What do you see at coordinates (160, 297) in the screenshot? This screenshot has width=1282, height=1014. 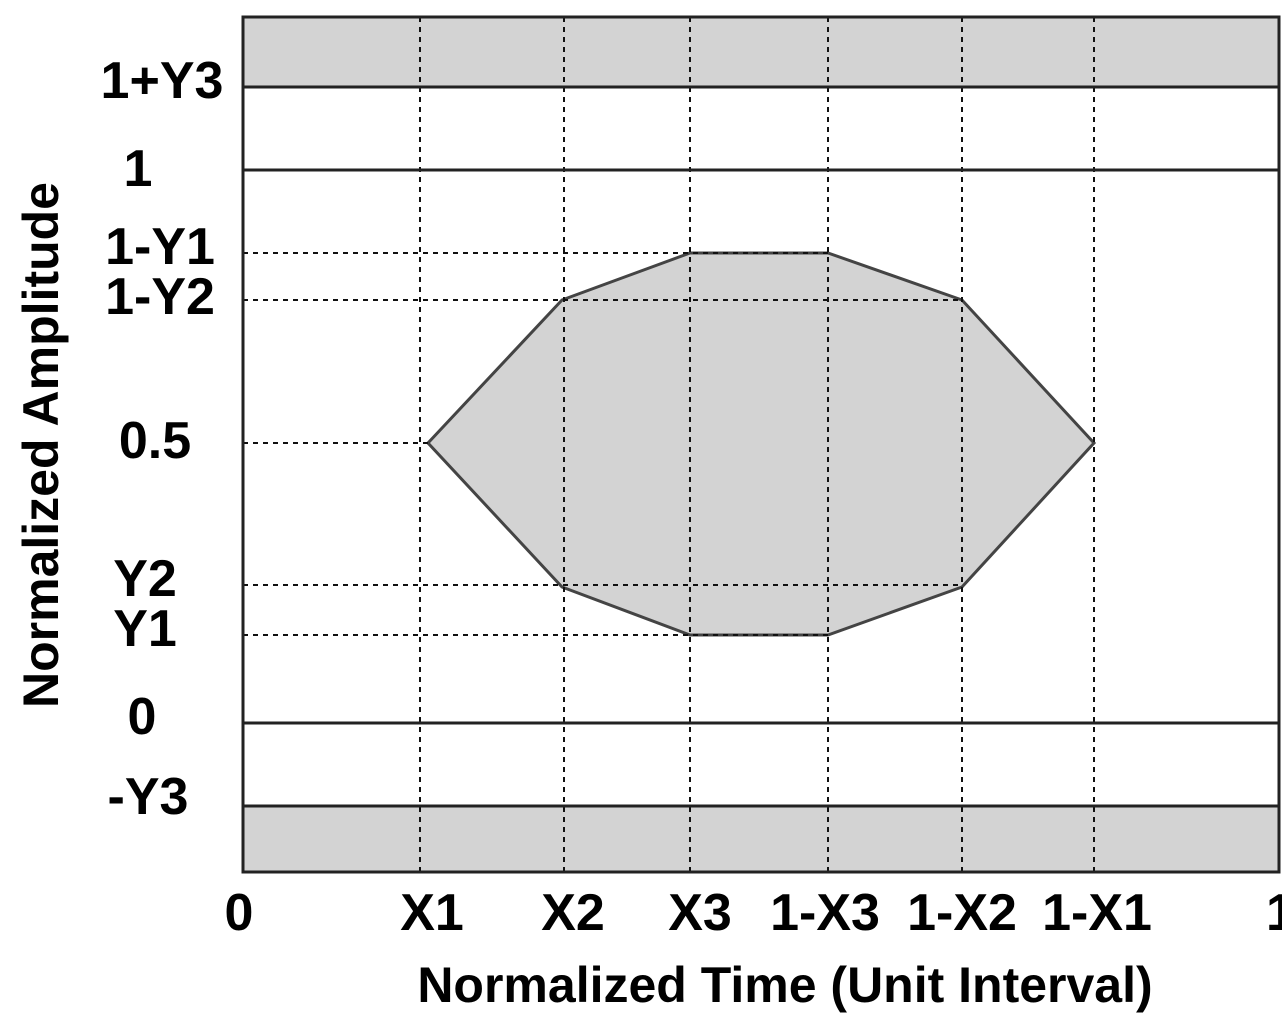 I see `y-tick-label: 1-Y2` at bounding box center [160, 297].